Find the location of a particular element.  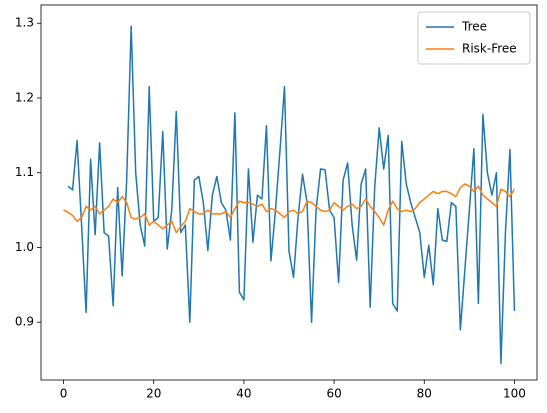

legend-box is located at coordinates (474, 38).